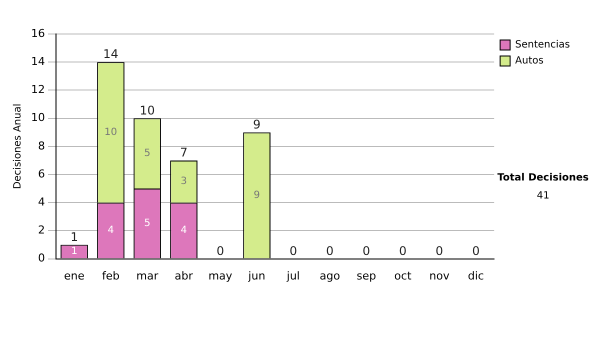  What do you see at coordinates (529, 61) in the screenshot?
I see `legend-label: Autos` at bounding box center [529, 61].